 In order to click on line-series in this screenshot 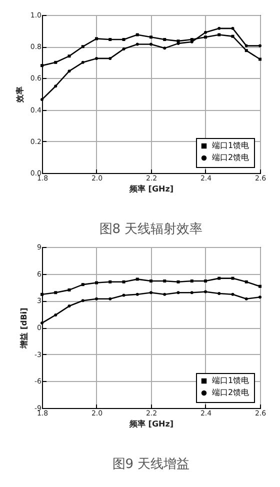, I will do `click(151, 286)`.